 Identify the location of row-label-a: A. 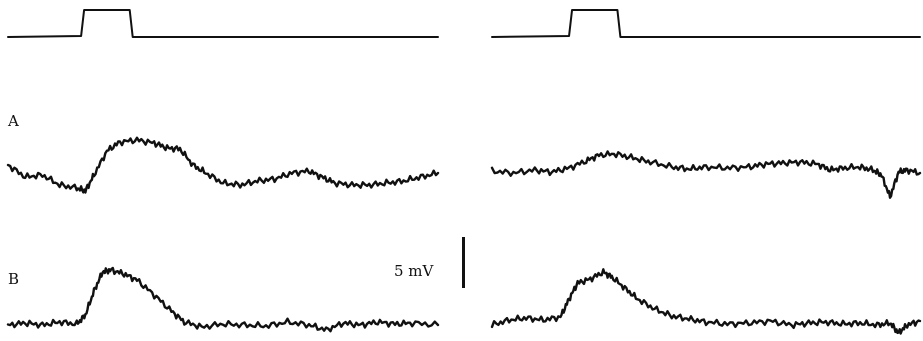
(13, 121).